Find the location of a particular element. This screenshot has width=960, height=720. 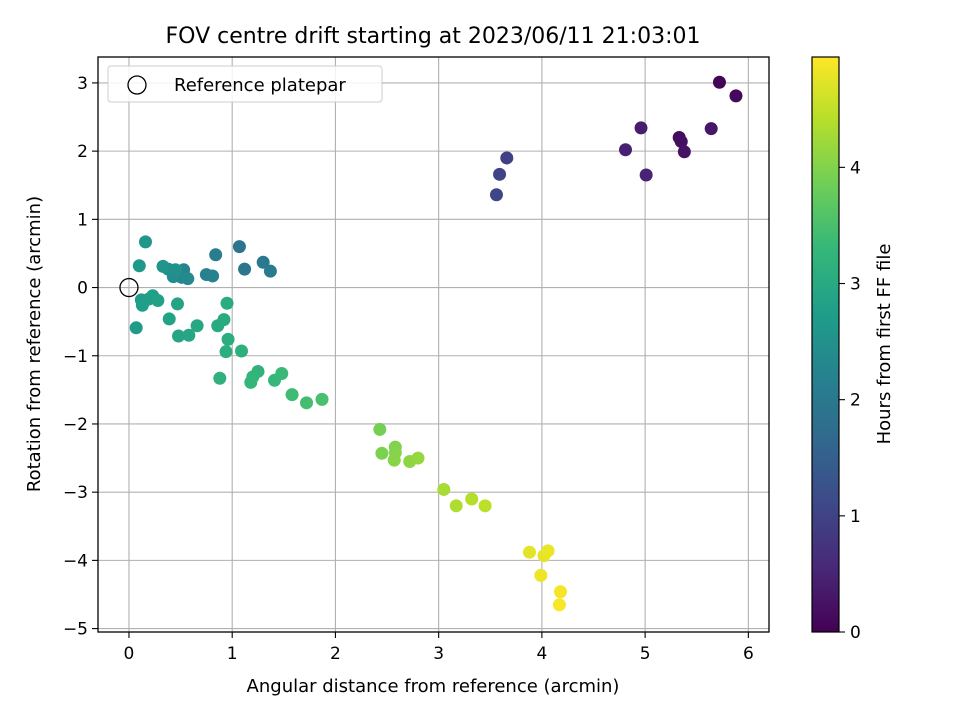

x-tick-label: 4 is located at coordinates (541, 654).